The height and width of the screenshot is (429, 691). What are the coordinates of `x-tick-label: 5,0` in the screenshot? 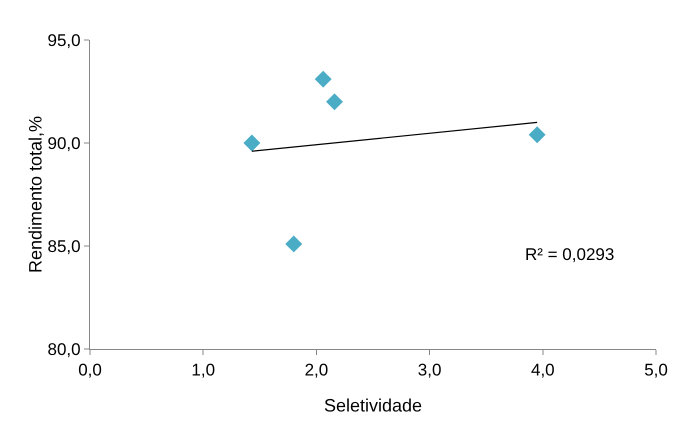 It's located at (656, 370).